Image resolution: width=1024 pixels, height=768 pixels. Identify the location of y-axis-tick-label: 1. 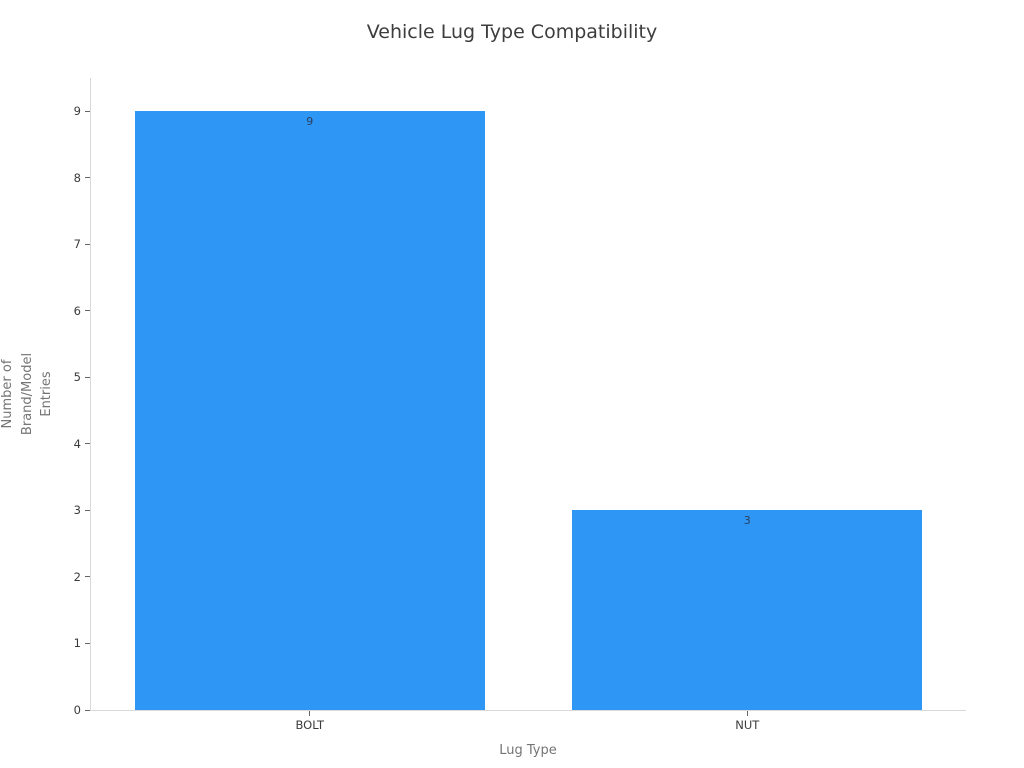
(77, 643).